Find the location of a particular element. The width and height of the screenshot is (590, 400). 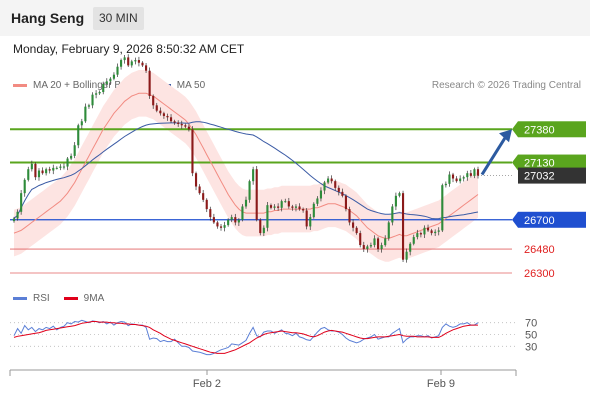

timeframe-badge: 30 MIN is located at coordinates (118, 18).